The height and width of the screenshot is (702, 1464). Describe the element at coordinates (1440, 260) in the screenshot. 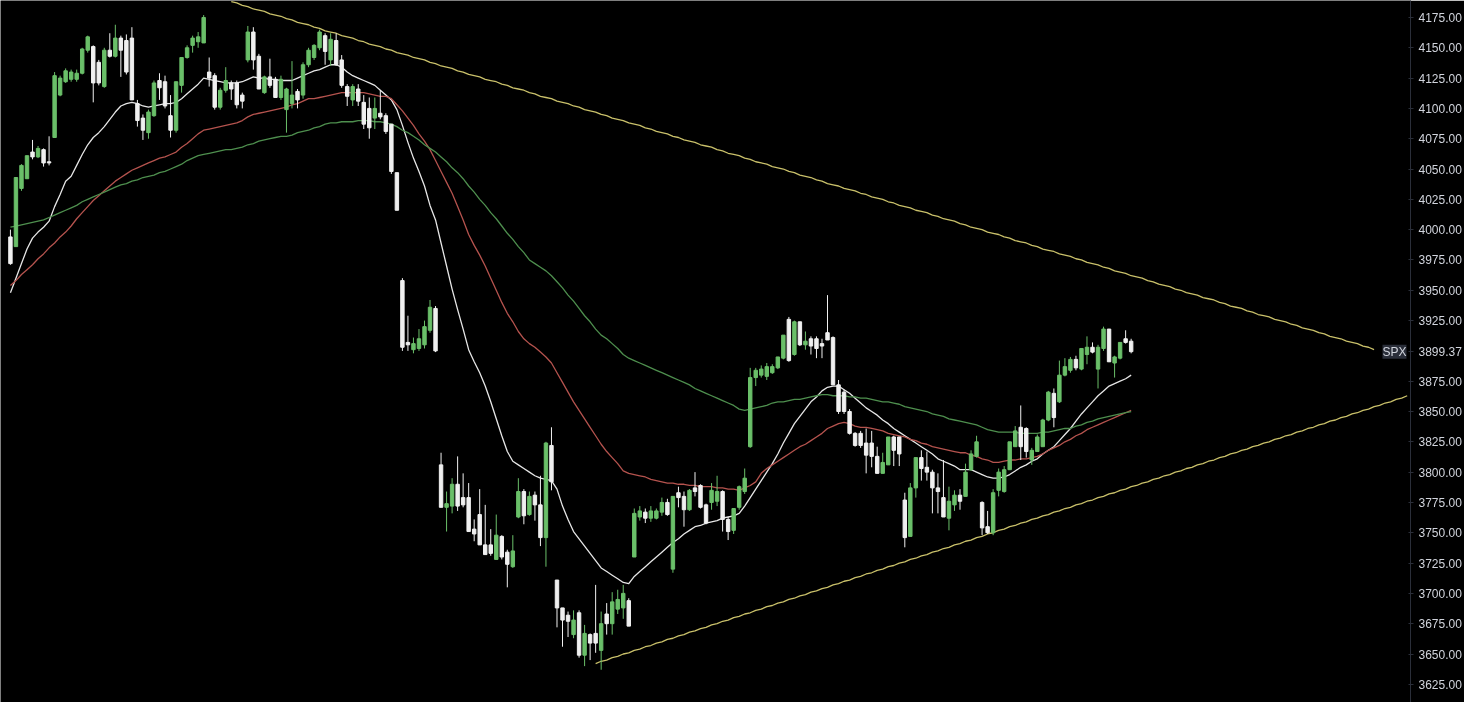

I see `y-tick-label: 3975.00` at that location.